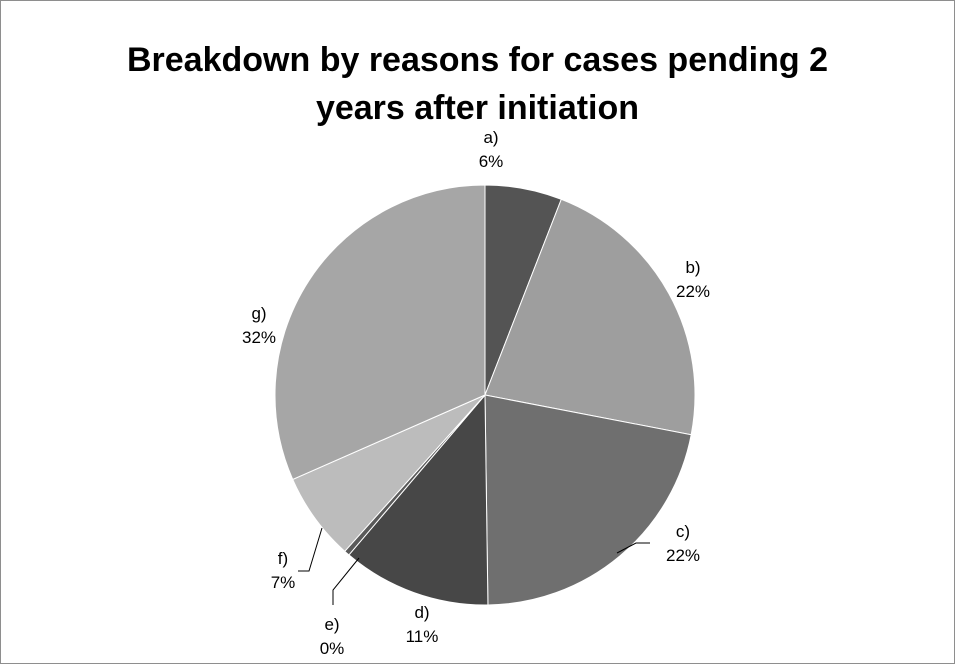 The height and width of the screenshot is (664, 955). Describe the element at coordinates (259, 325) in the screenshot. I see `data-label-g: g) 32%` at that location.